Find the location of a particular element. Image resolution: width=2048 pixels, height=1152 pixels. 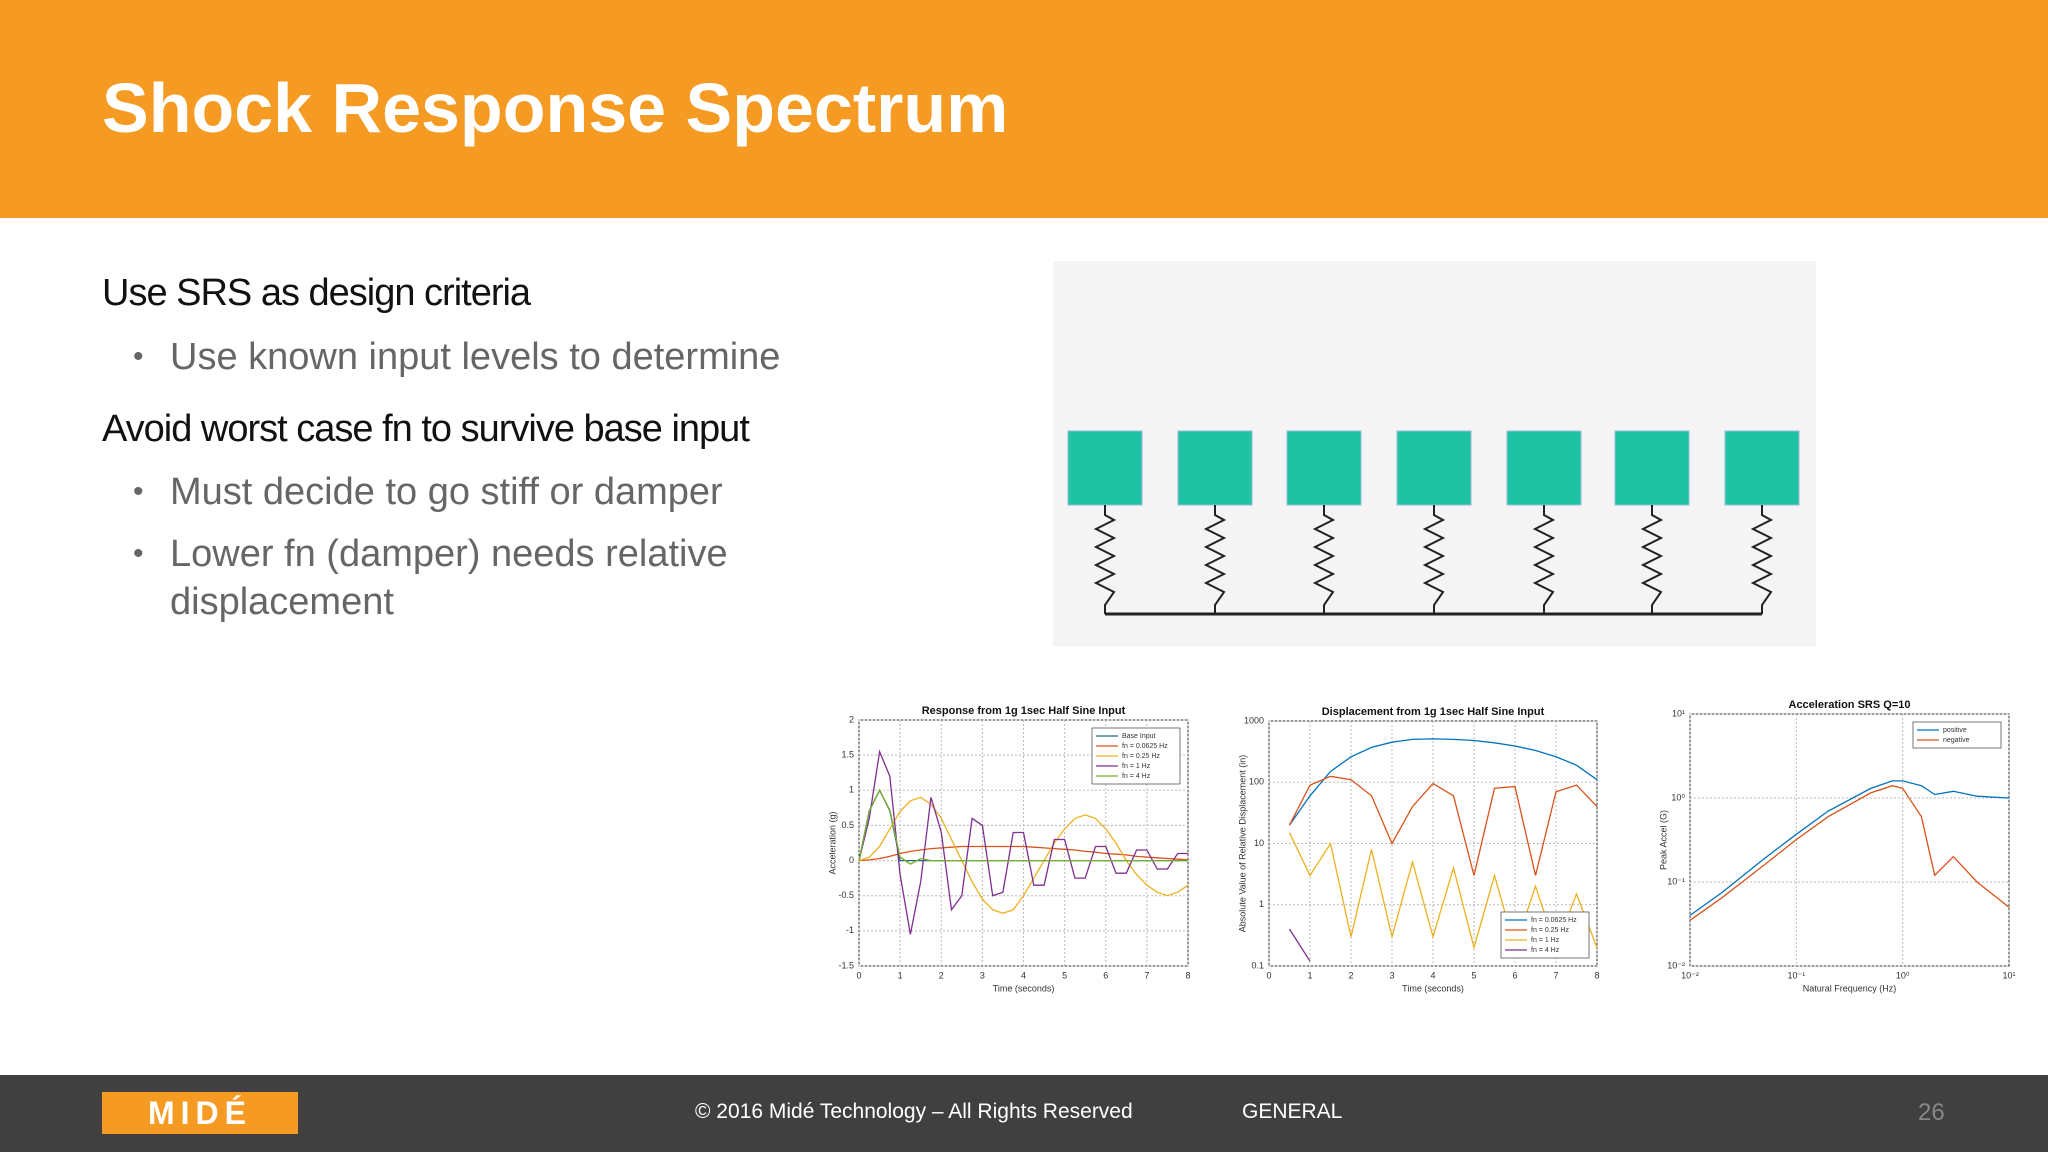

x-tick-label: 10¹ is located at coordinates (2008, 975).